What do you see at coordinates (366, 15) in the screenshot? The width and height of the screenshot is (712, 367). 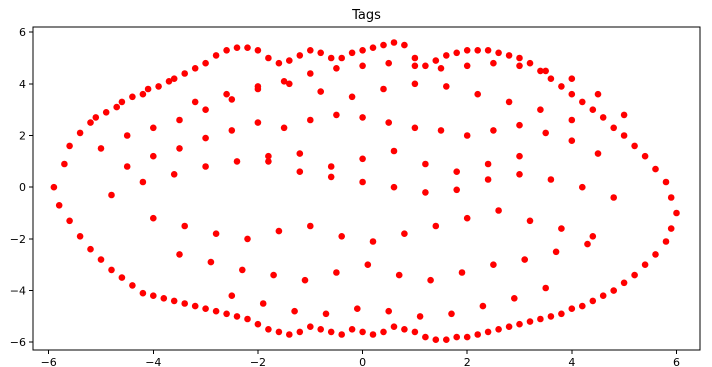 I see `chart-title: Tags` at bounding box center [366, 15].